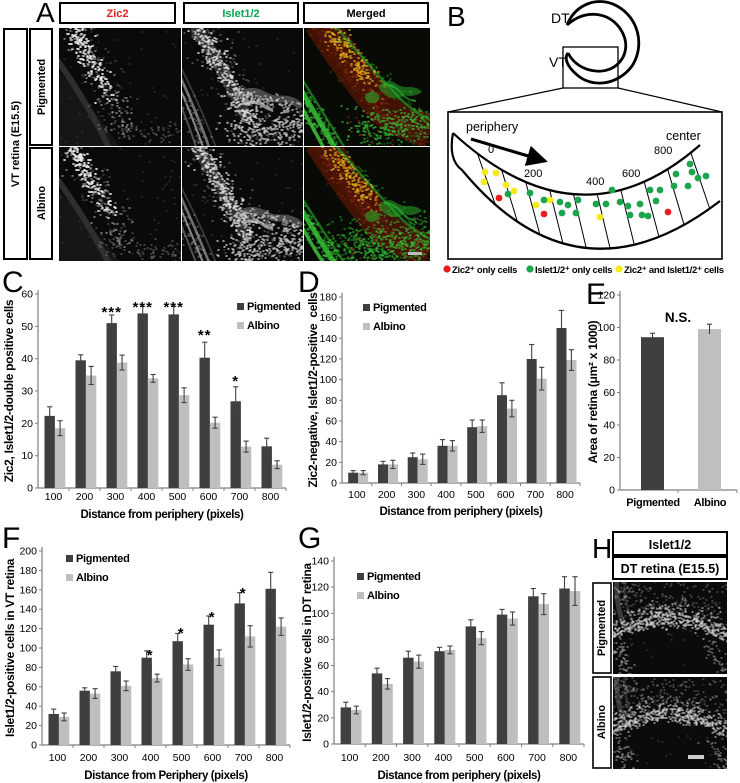  What do you see at coordinates (573, 270) in the screenshot?
I see `svg-text: Islet1/2⁺ only cells` at bounding box center [573, 270].